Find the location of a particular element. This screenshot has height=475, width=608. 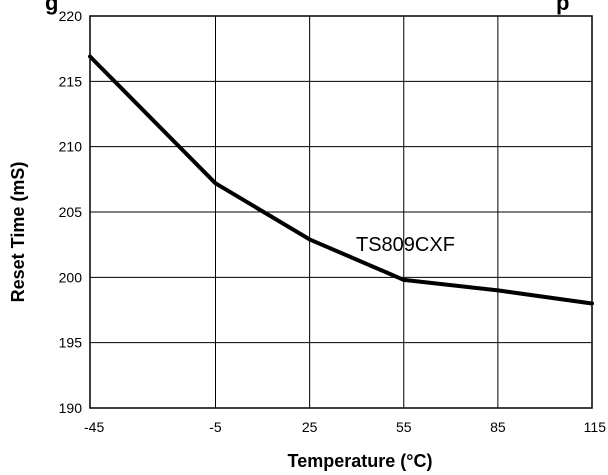

x-tick-label: 115 is located at coordinates (595, 427).